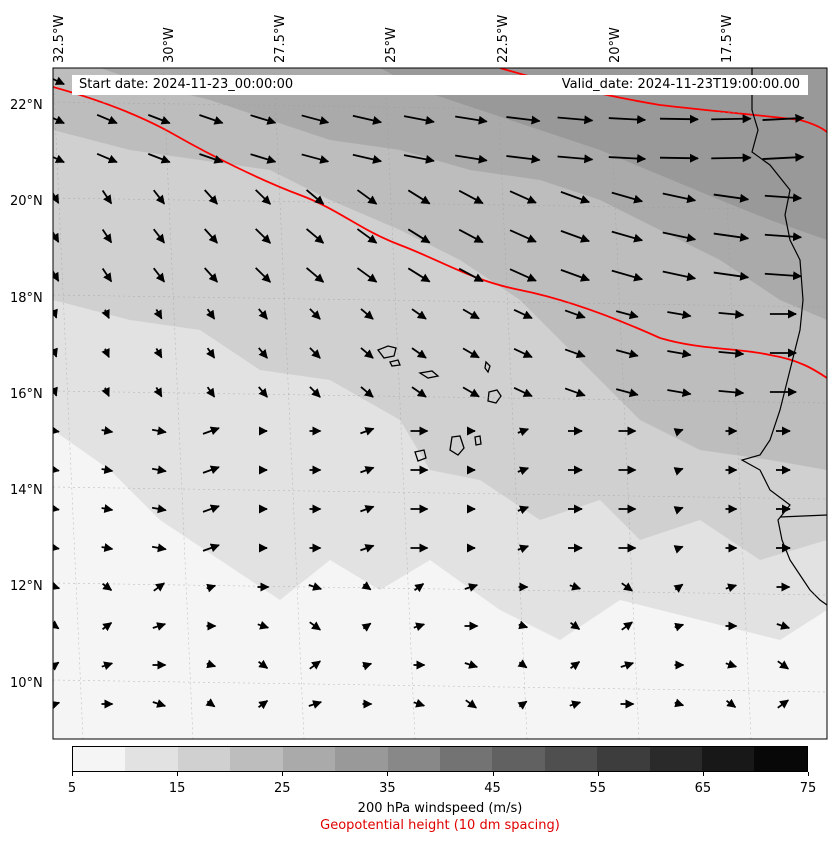 This screenshot has width=837, height=847. Describe the element at coordinates (280, 38) in the screenshot. I see `longitude-label: 27.5°W` at that location.